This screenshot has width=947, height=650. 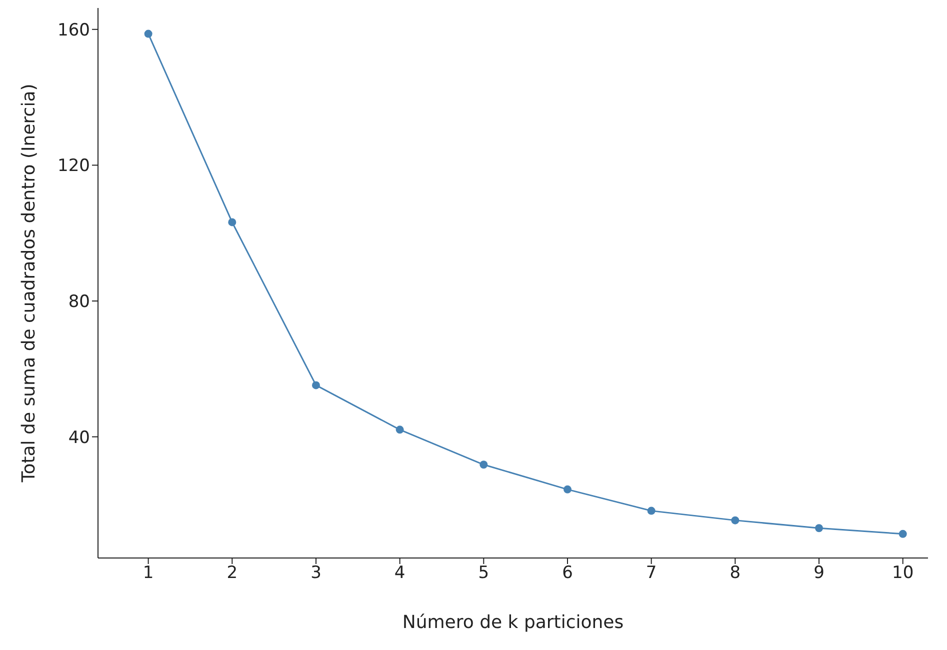 I want to click on y-tick-label: 40, so click(x=79, y=438).